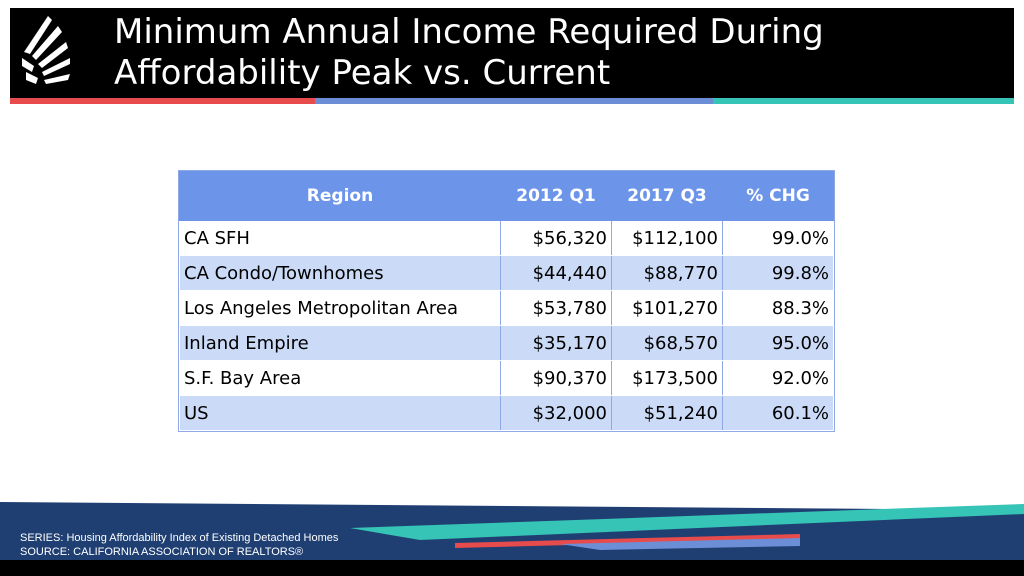 The width and height of the screenshot is (1024, 576). Describe the element at coordinates (162, 101) in the screenshot. I see `accent-bar-red` at that location.